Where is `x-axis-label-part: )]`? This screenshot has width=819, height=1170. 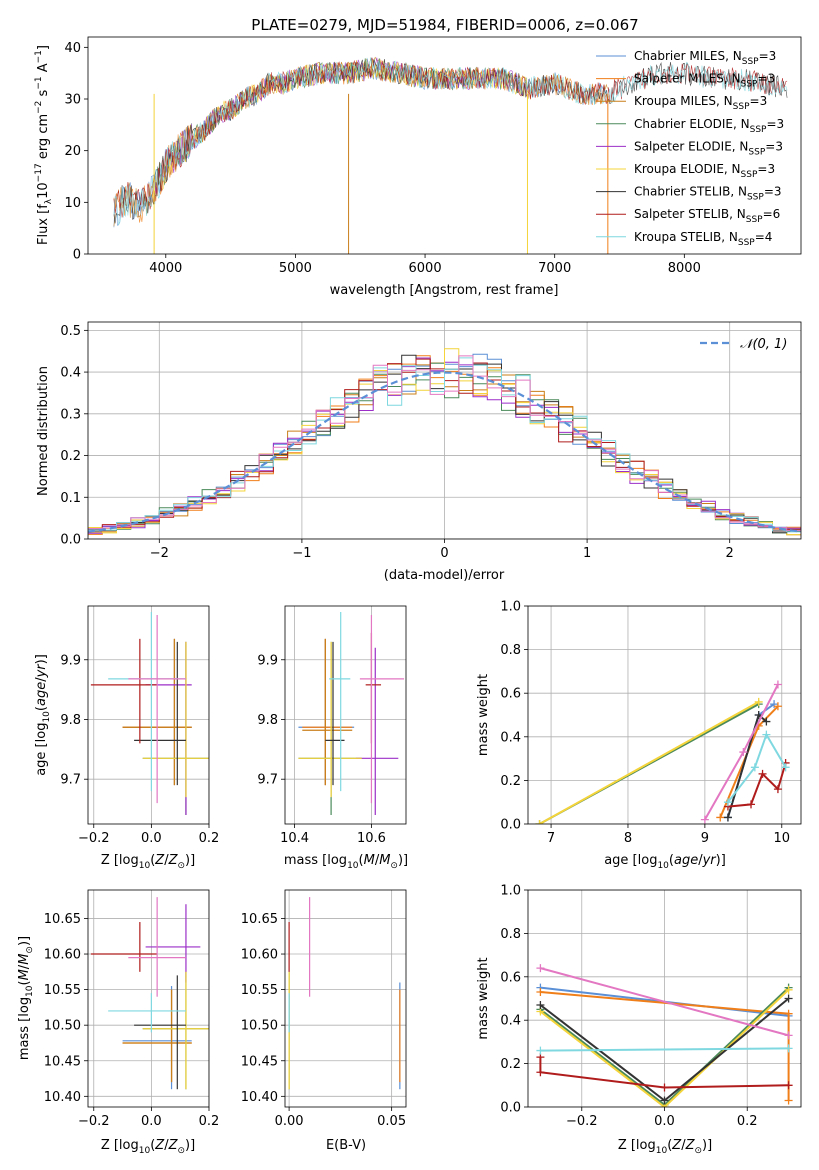 x-axis-label-part: )] is located at coordinates (707, 1145).